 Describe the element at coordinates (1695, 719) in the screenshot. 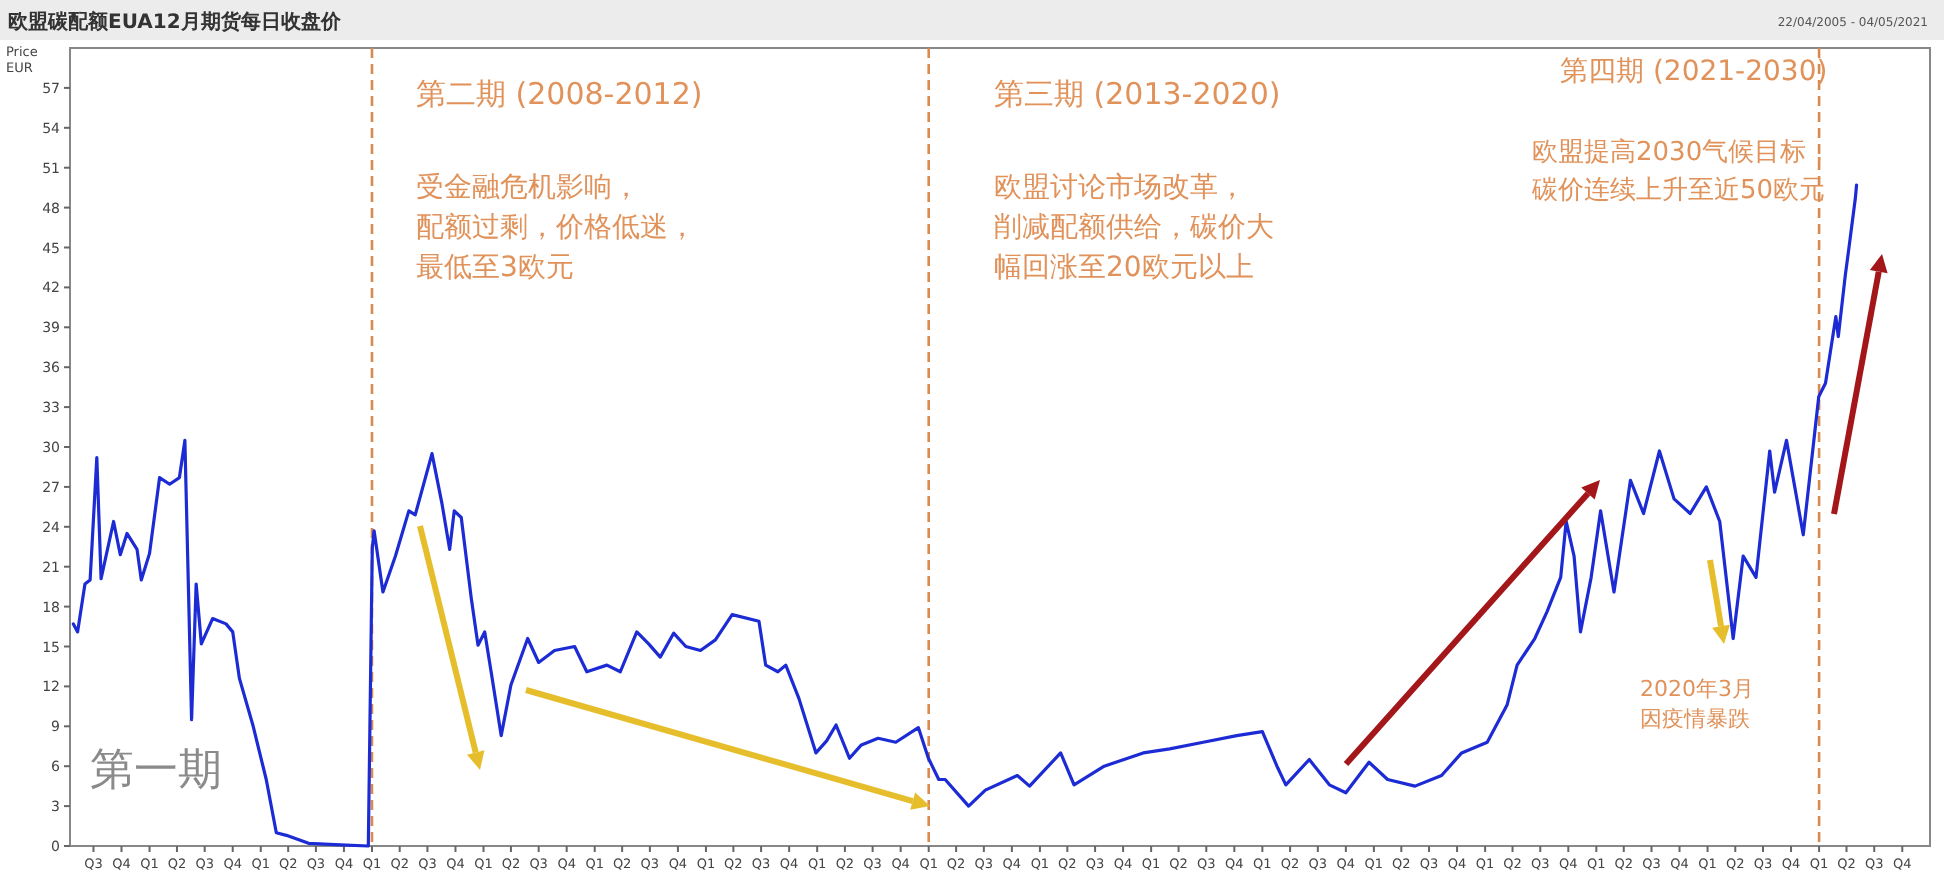

I see `annotation: 因疫情暴跌` at that location.